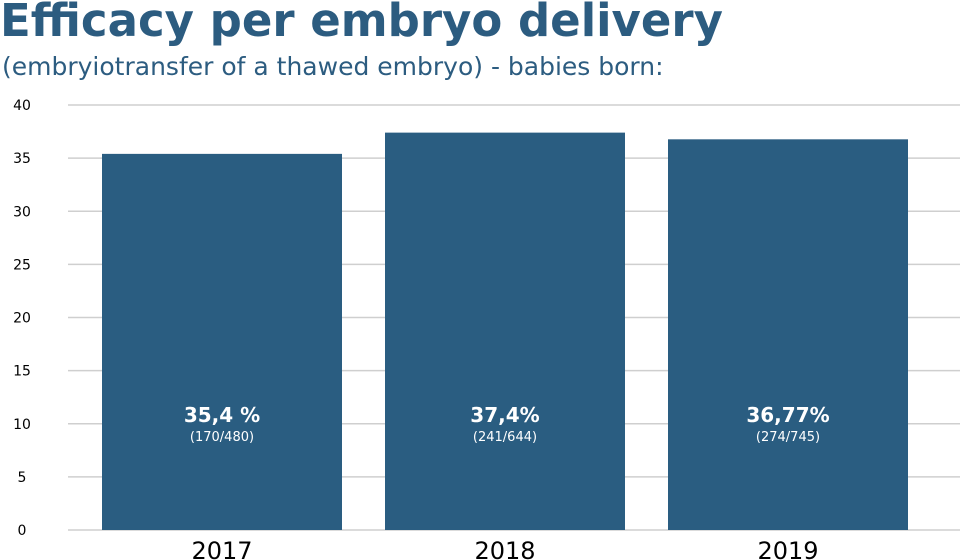  Describe the element at coordinates (221, 548) in the screenshot. I see `x-tick-label: 2017` at that location.